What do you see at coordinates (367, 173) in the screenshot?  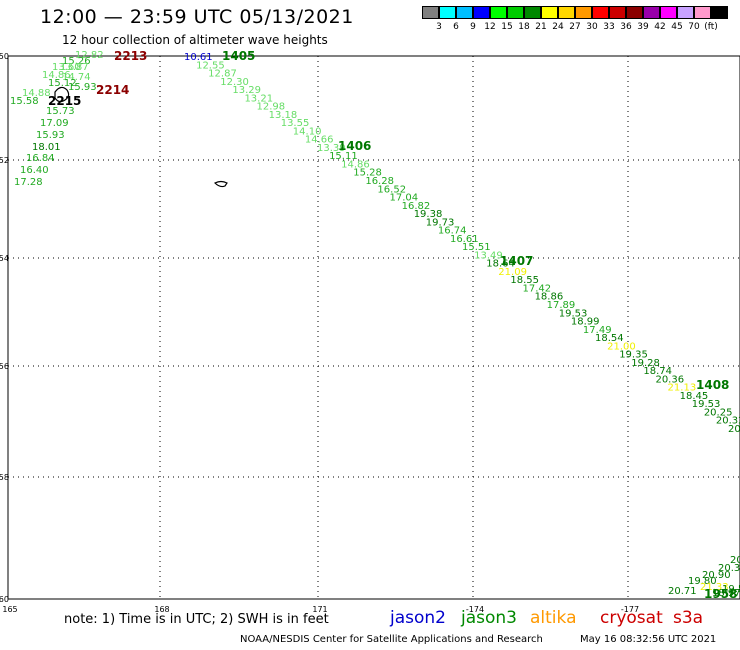 I see `swh-value-label: 15.28` at bounding box center [367, 173].